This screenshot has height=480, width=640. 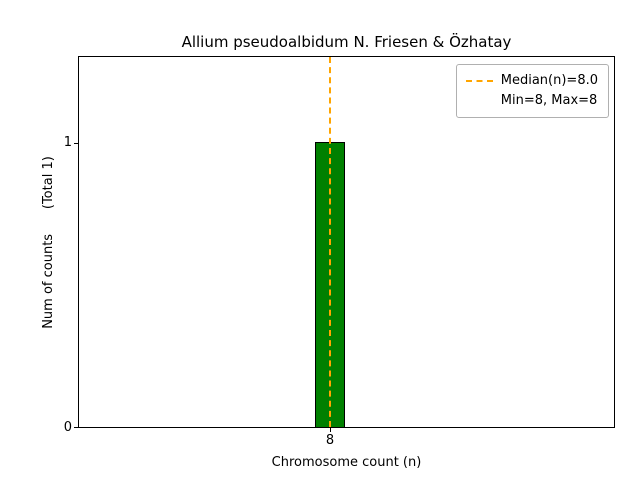 I want to click on ytick-label-0: 0, so click(x=67, y=427).